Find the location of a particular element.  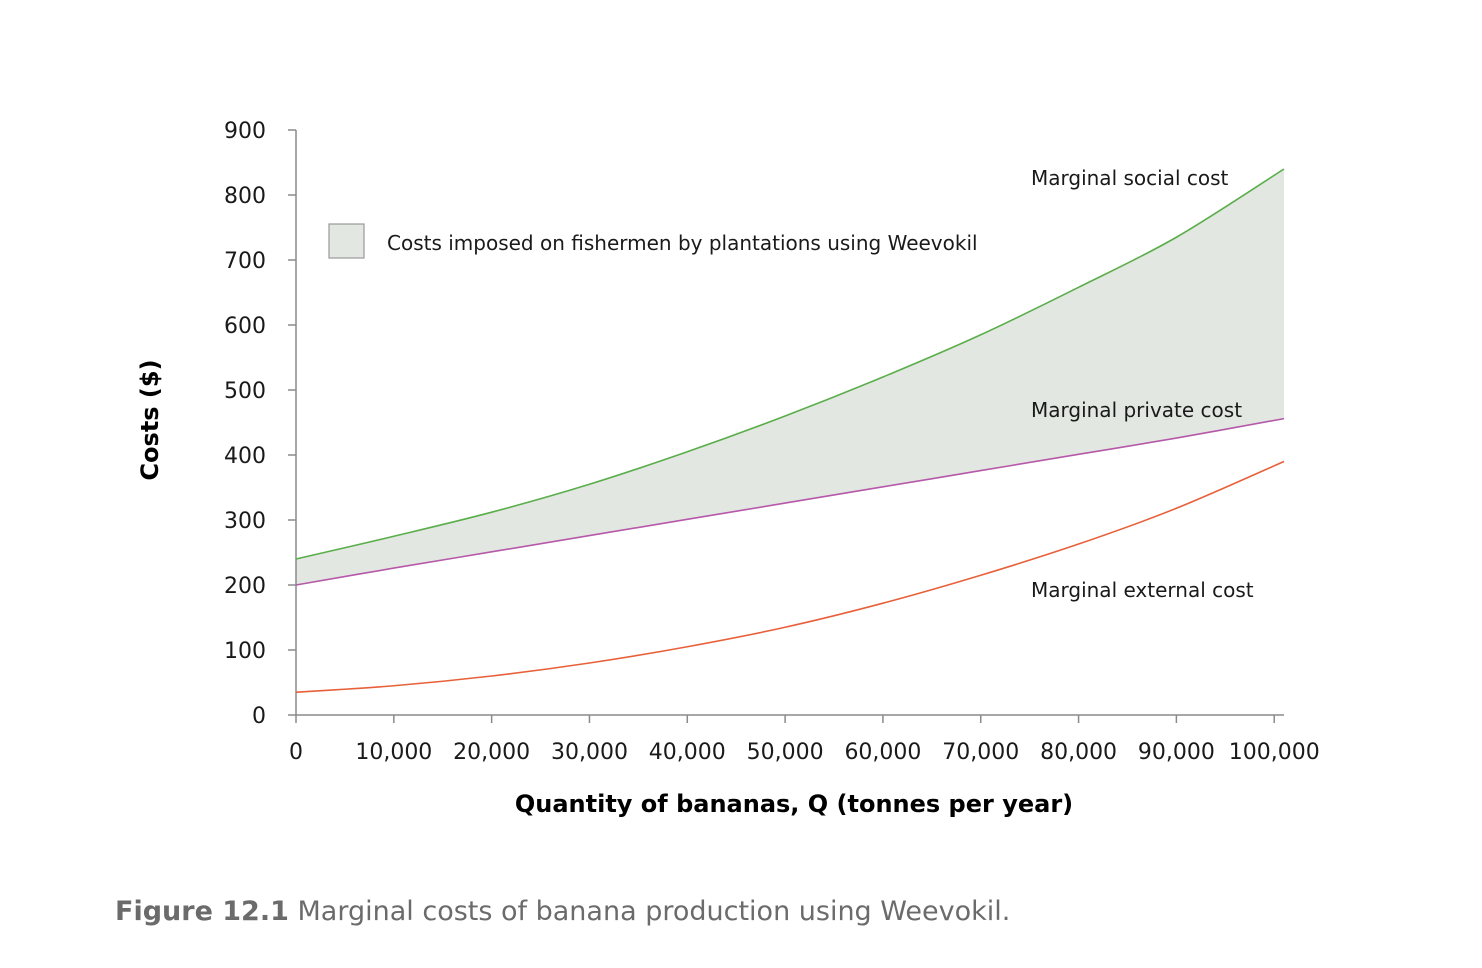

x-tick-label: 100,000 is located at coordinates (1274, 752).